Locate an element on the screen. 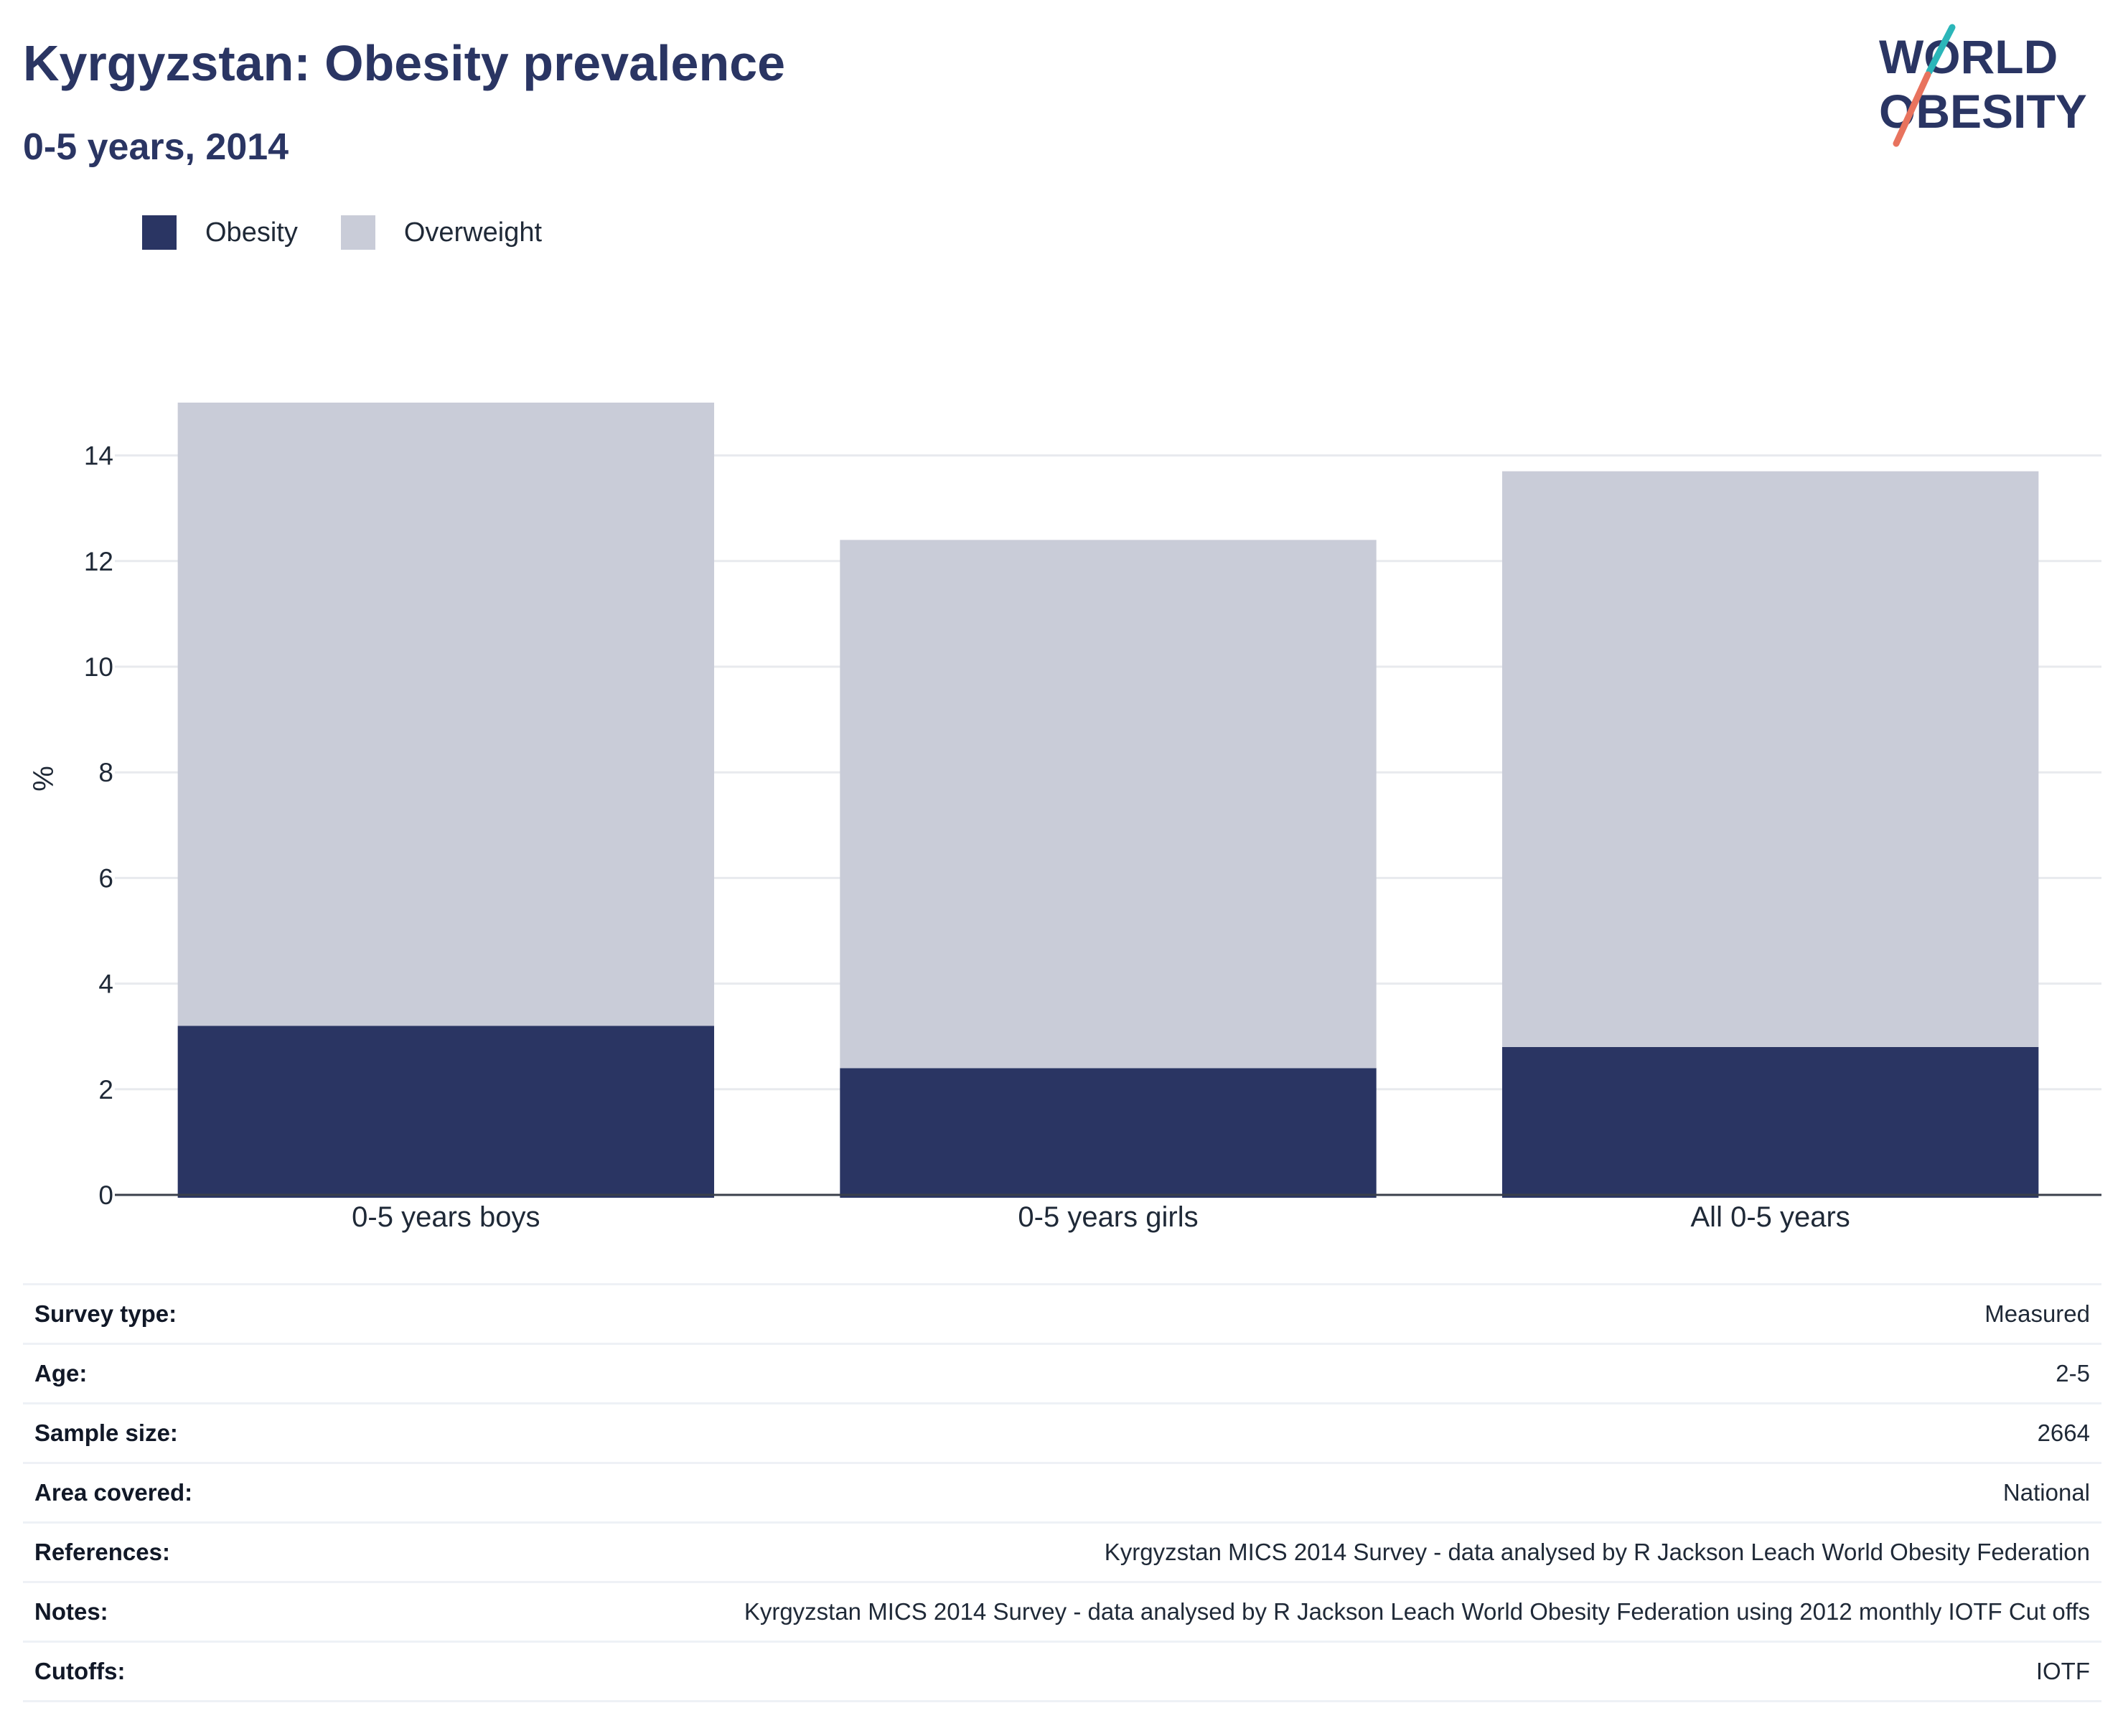  chart-subtitle: 0-5 years, 2014 is located at coordinates (156, 147).